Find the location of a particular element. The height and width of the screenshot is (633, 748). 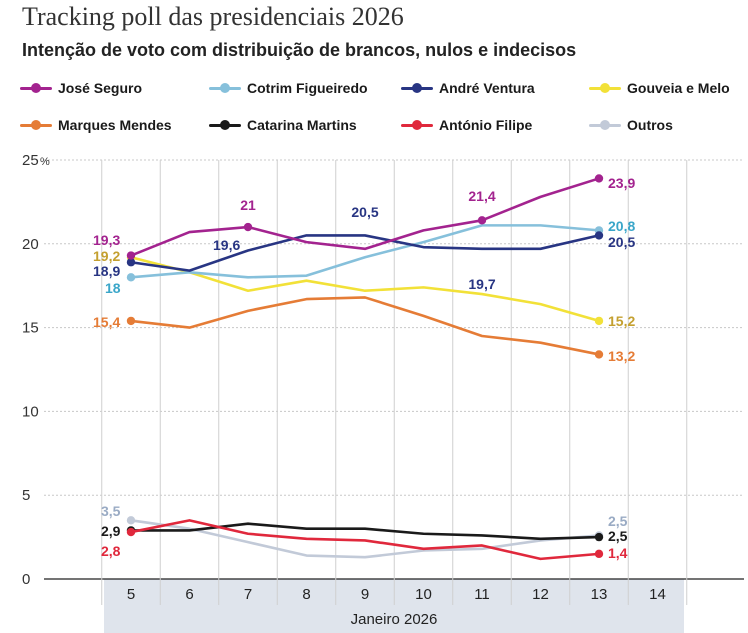

data-label: 19,2 is located at coordinates (106, 256).